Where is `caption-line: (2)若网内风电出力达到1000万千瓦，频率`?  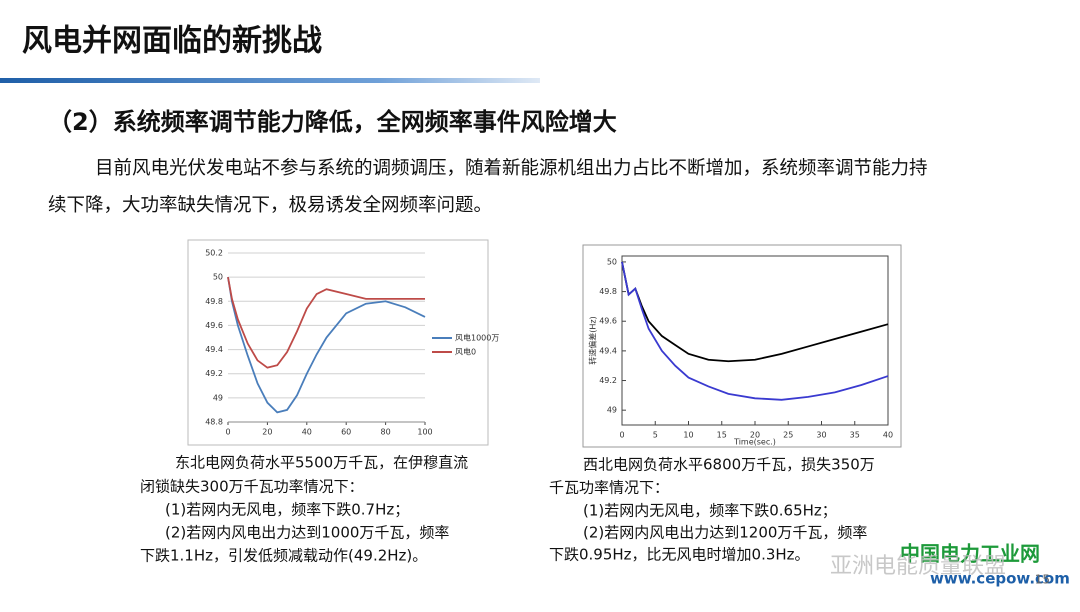
caption-line: (2)若网内风电出力达到1000万千瓦，频率 is located at coordinates (307, 533).